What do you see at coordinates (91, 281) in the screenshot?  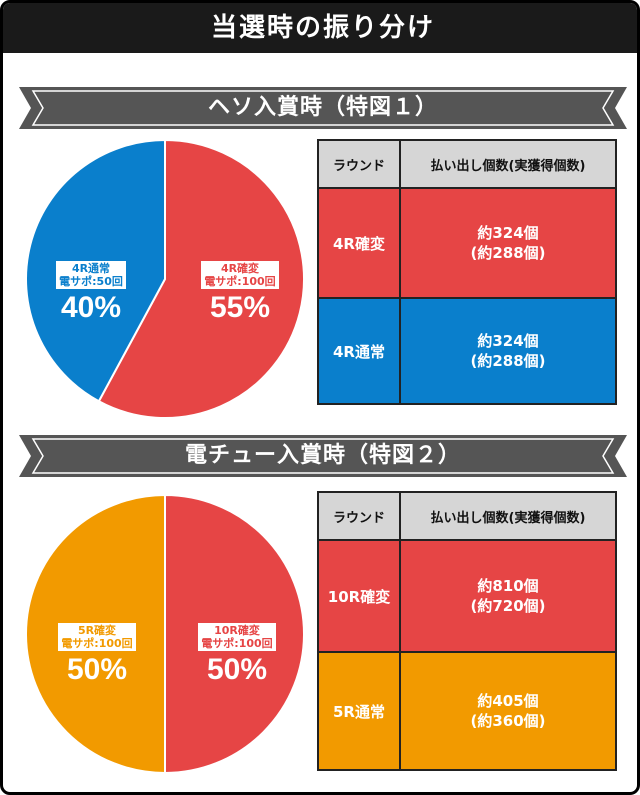 I see `slice-sub: 電サポ:50回` at bounding box center [91, 281].